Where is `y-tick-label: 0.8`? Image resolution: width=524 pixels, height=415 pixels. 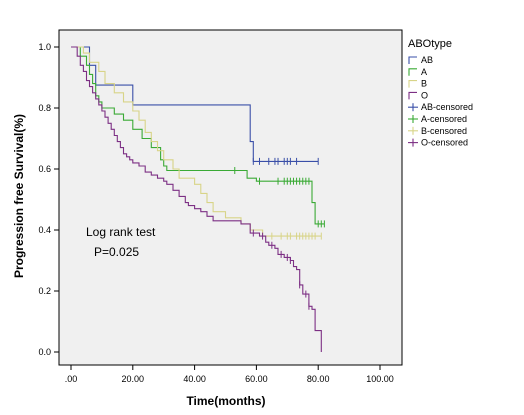 y-tick-label: 0.8 is located at coordinates (44, 108).